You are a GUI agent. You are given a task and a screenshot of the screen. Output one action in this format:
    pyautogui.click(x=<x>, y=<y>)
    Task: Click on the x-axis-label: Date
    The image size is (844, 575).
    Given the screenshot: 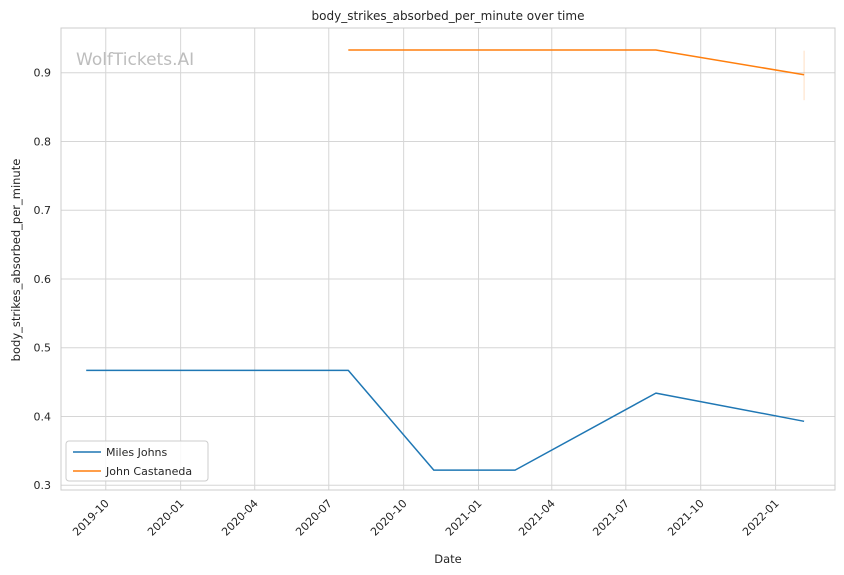 What is the action you would take?
    pyautogui.click(x=448, y=559)
    